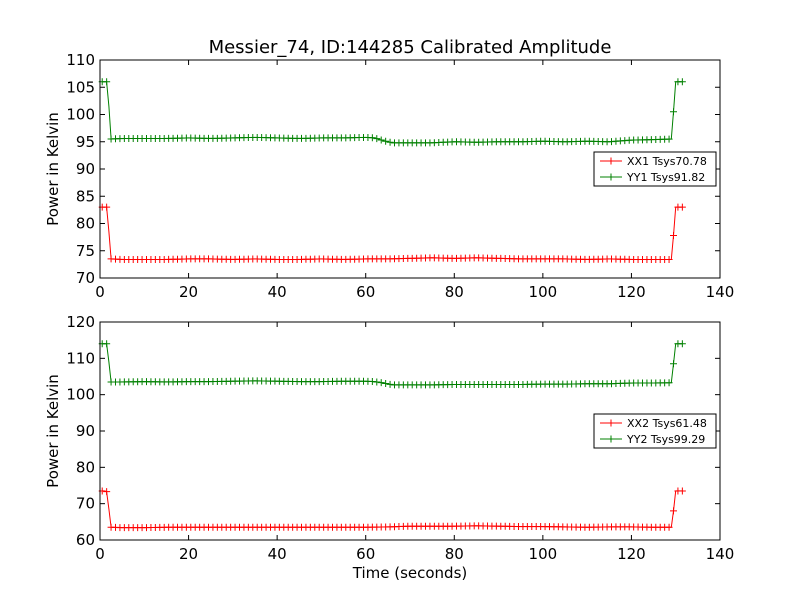  What do you see at coordinates (667, 161) in the screenshot?
I see `legend-label: XX1 Tsys70.78` at bounding box center [667, 161].